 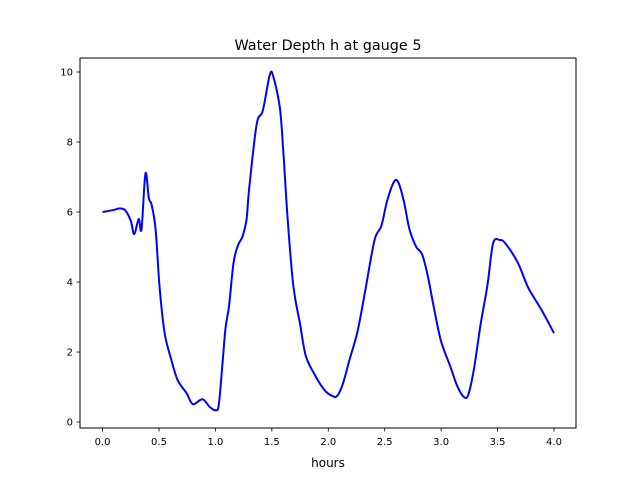 I want to click on y-tick-label: 2, so click(x=70, y=353).